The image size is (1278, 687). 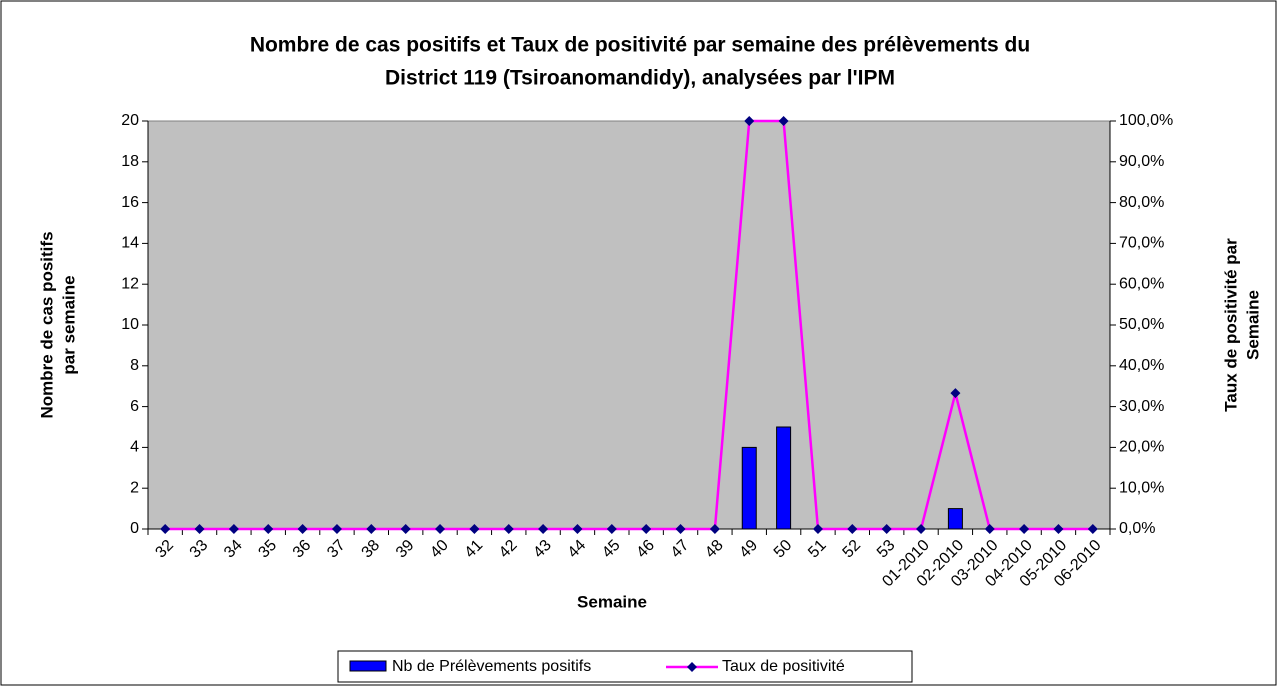 What do you see at coordinates (1141, 202) in the screenshot?
I see `y2-tick-label: 80,0%` at bounding box center [1141, 202].